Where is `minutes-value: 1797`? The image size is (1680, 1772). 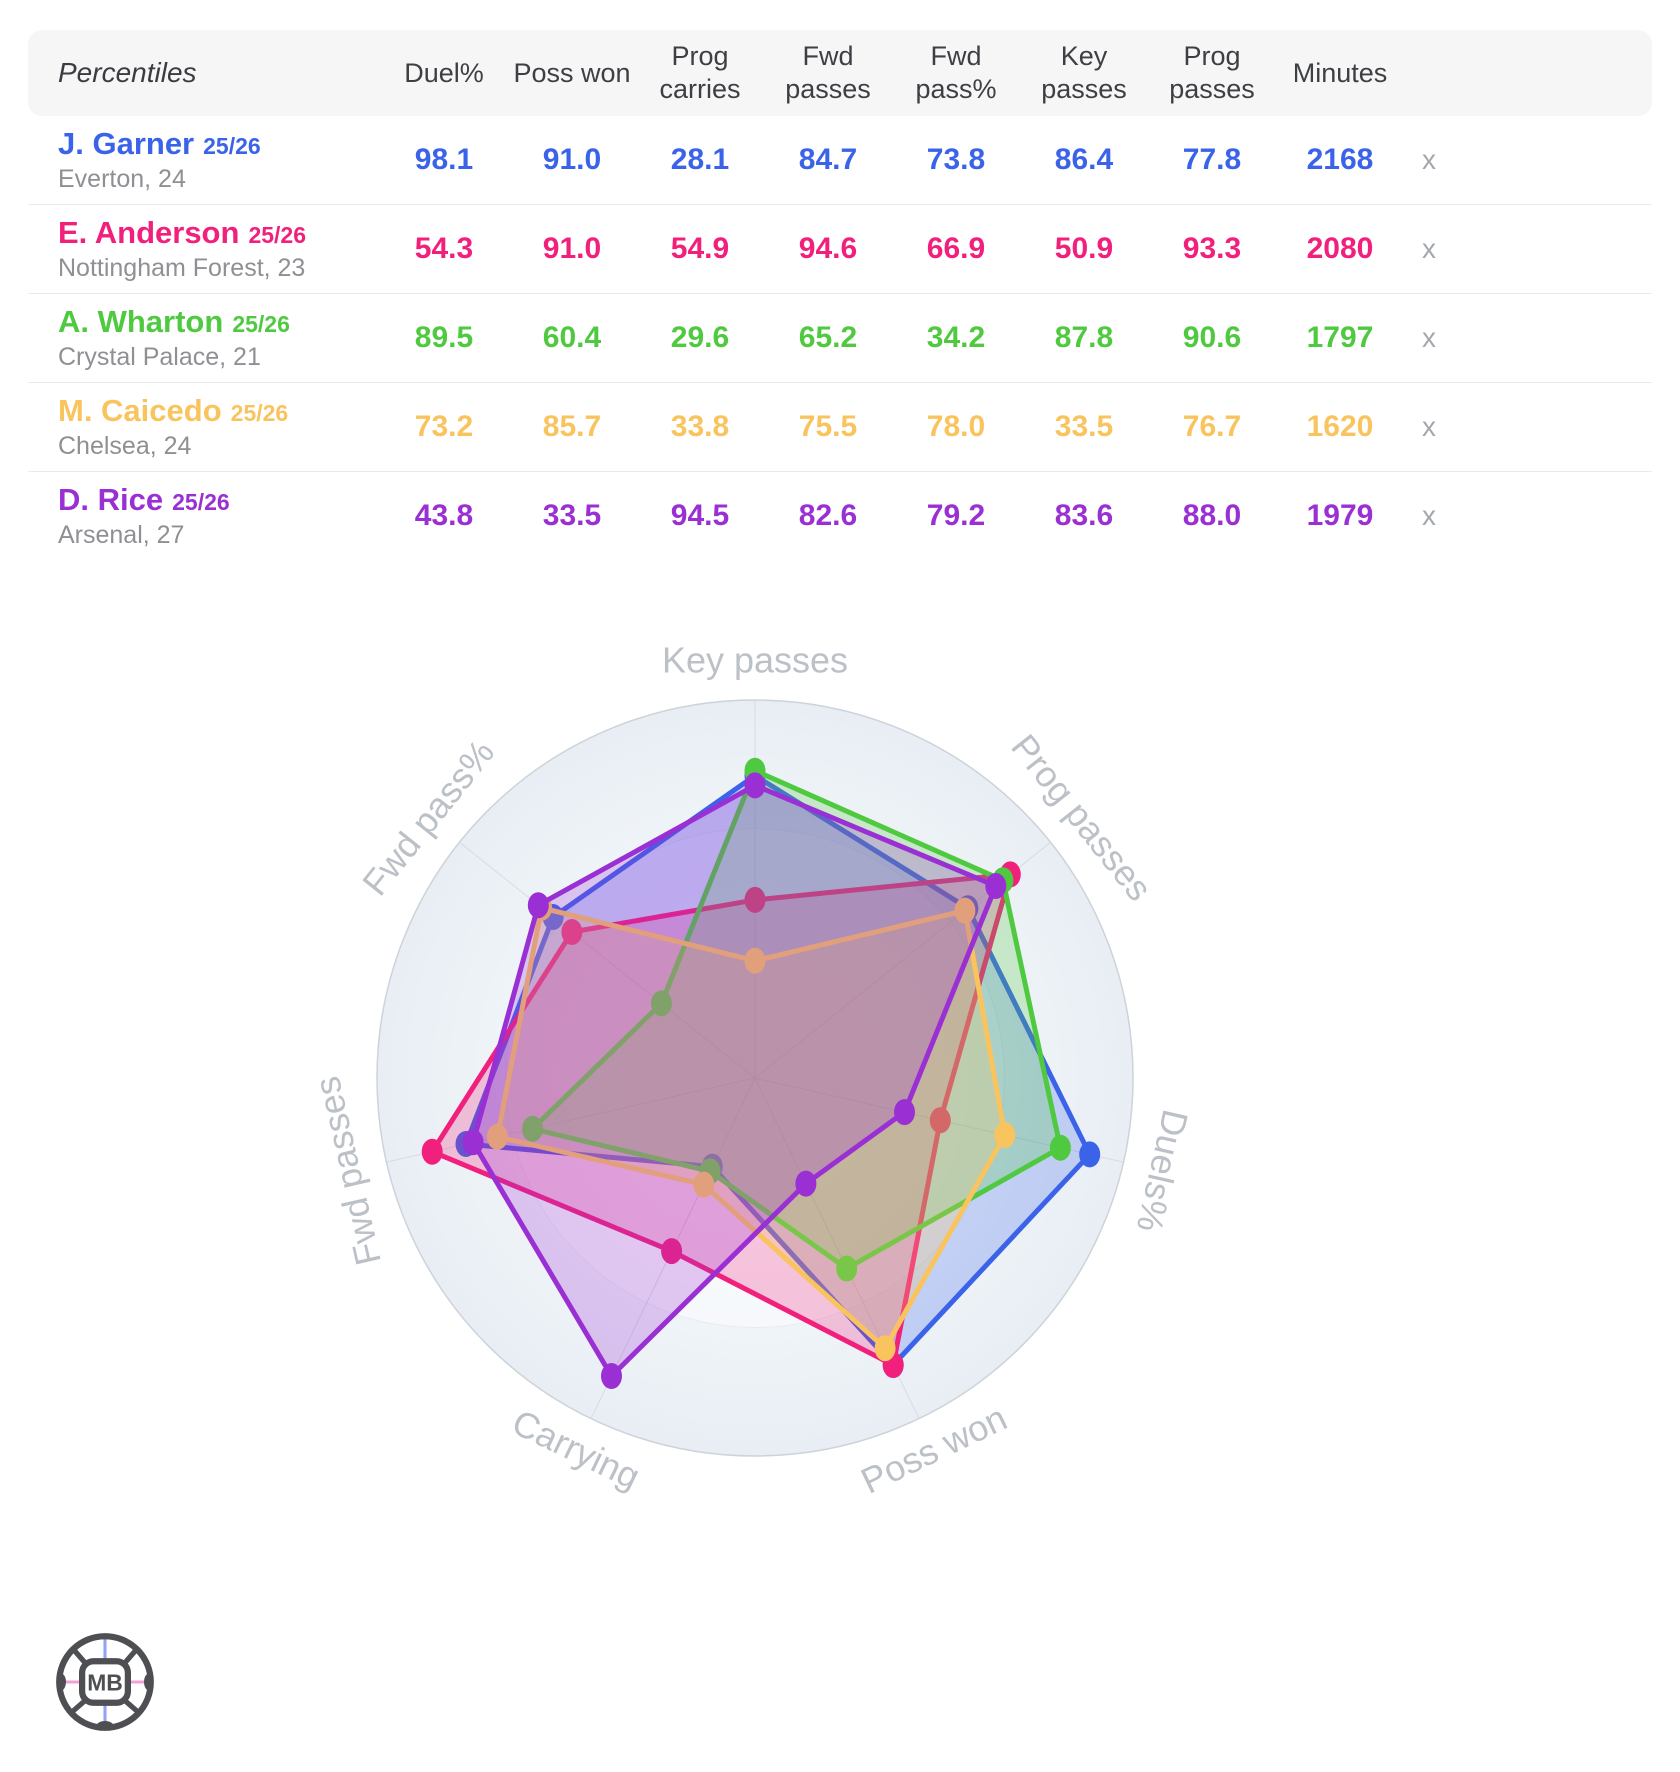
minutes-value: 1797 is located at coordinates (1340, 337).